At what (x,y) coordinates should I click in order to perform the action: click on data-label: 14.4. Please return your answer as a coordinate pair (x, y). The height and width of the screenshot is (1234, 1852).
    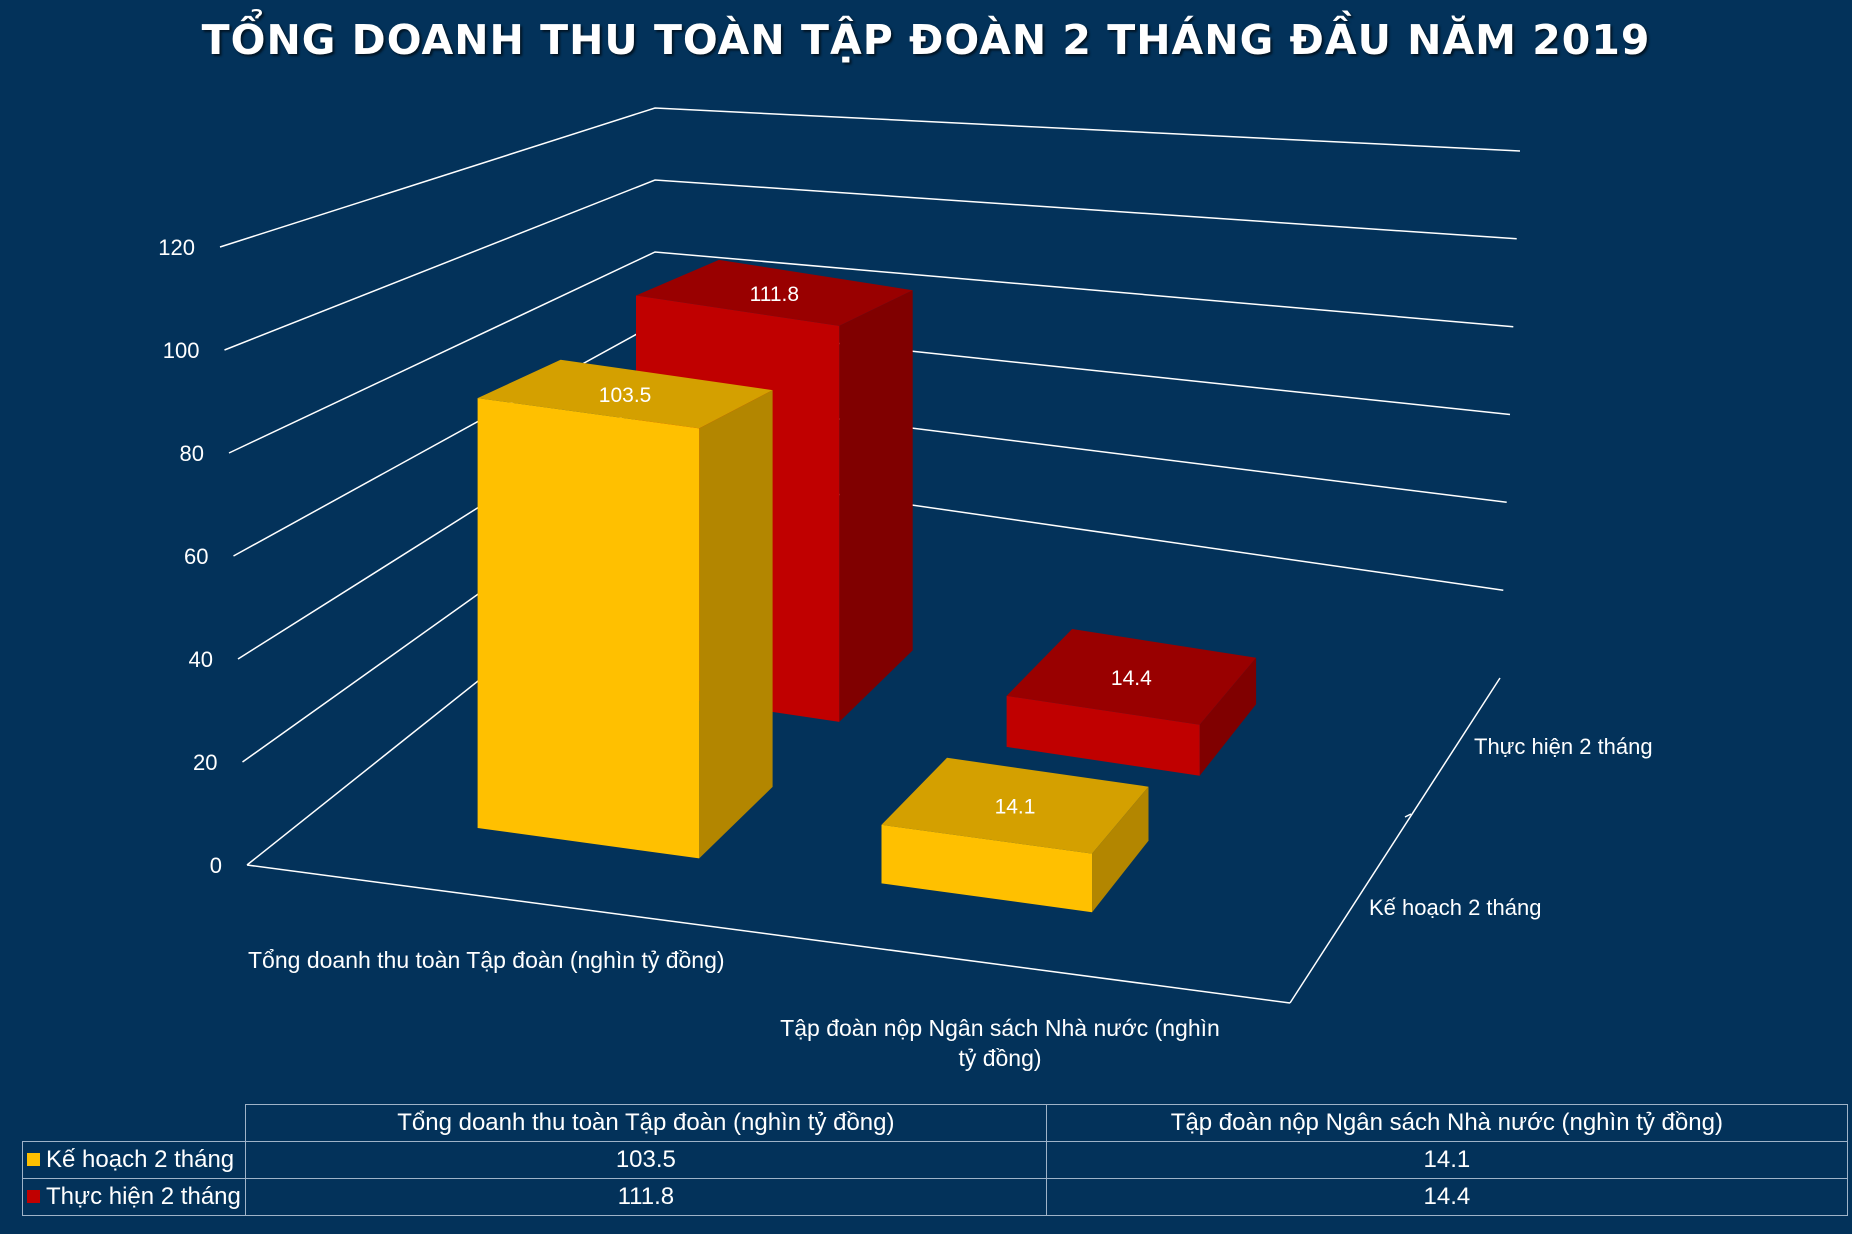
    Looking at the image, I should click on (1131, 678).